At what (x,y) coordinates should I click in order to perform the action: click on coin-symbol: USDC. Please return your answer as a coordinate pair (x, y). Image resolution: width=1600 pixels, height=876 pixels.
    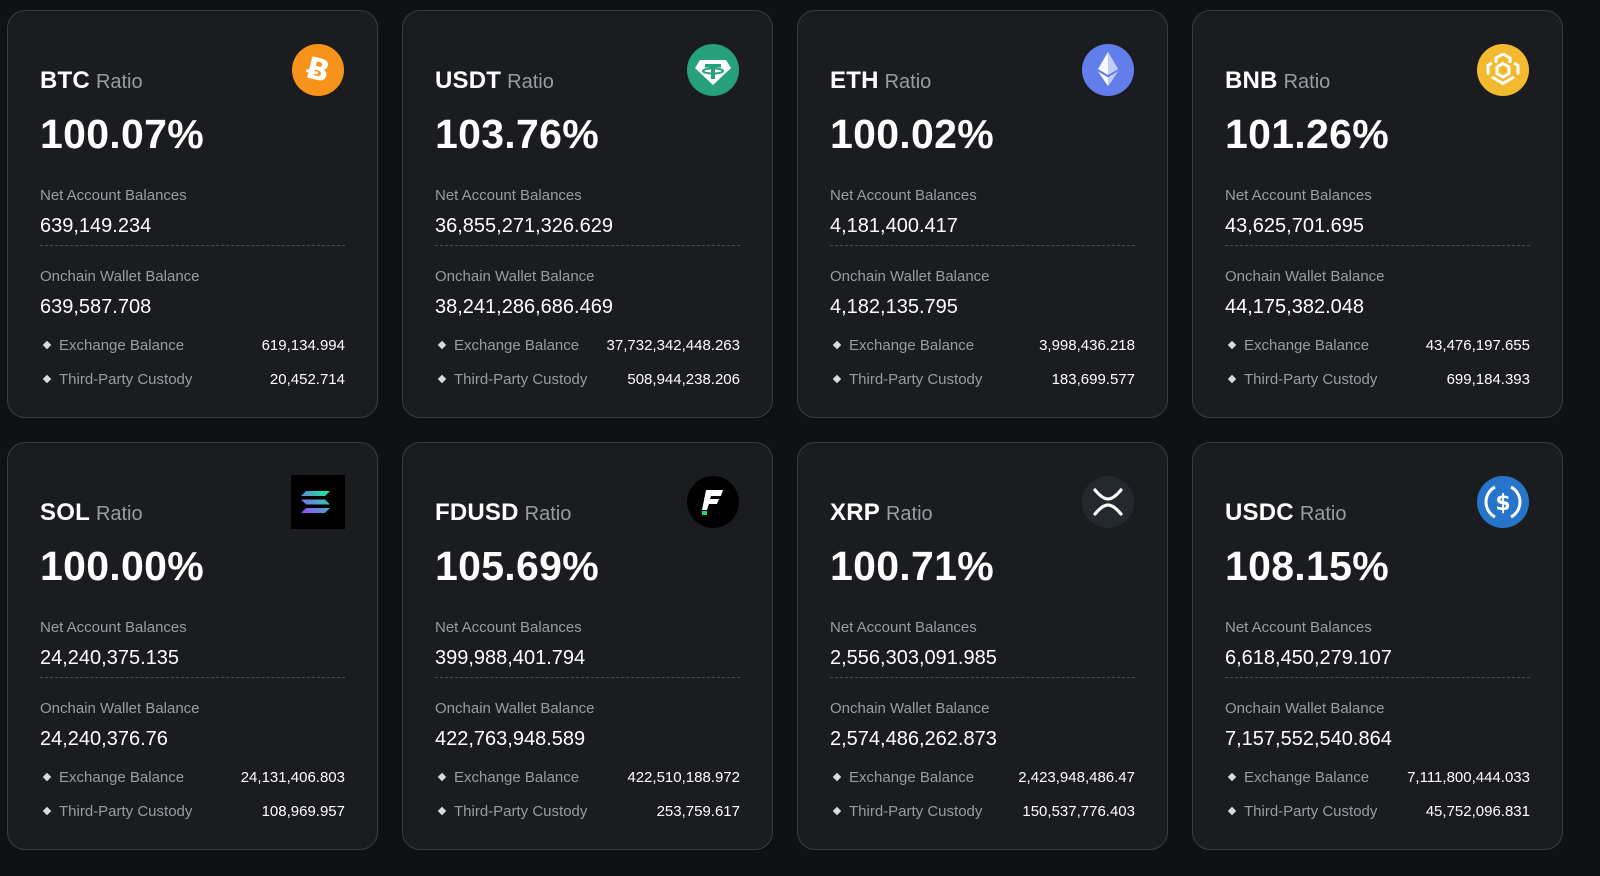
    Looking at the image, I should click on (1259, 512).